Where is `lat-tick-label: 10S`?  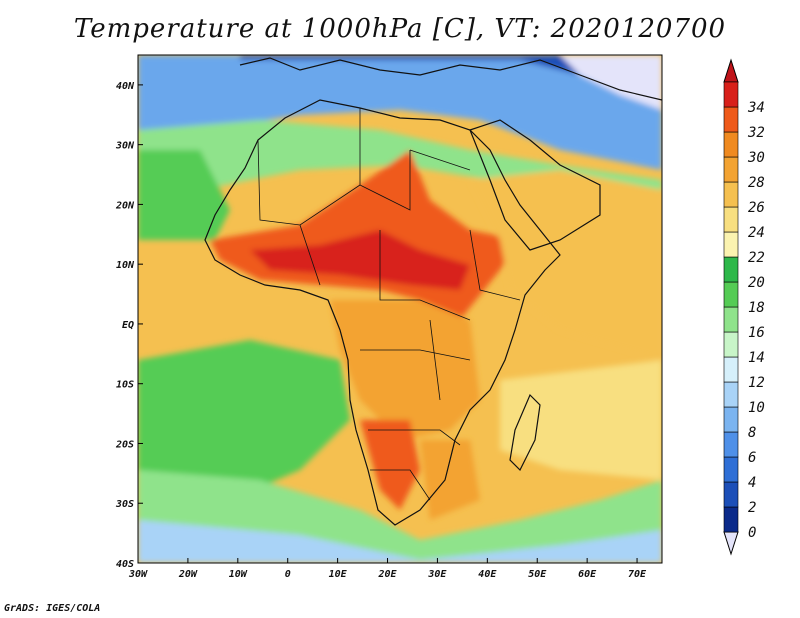
lat-tick-label: 10S is located at coordinates (125, 385).